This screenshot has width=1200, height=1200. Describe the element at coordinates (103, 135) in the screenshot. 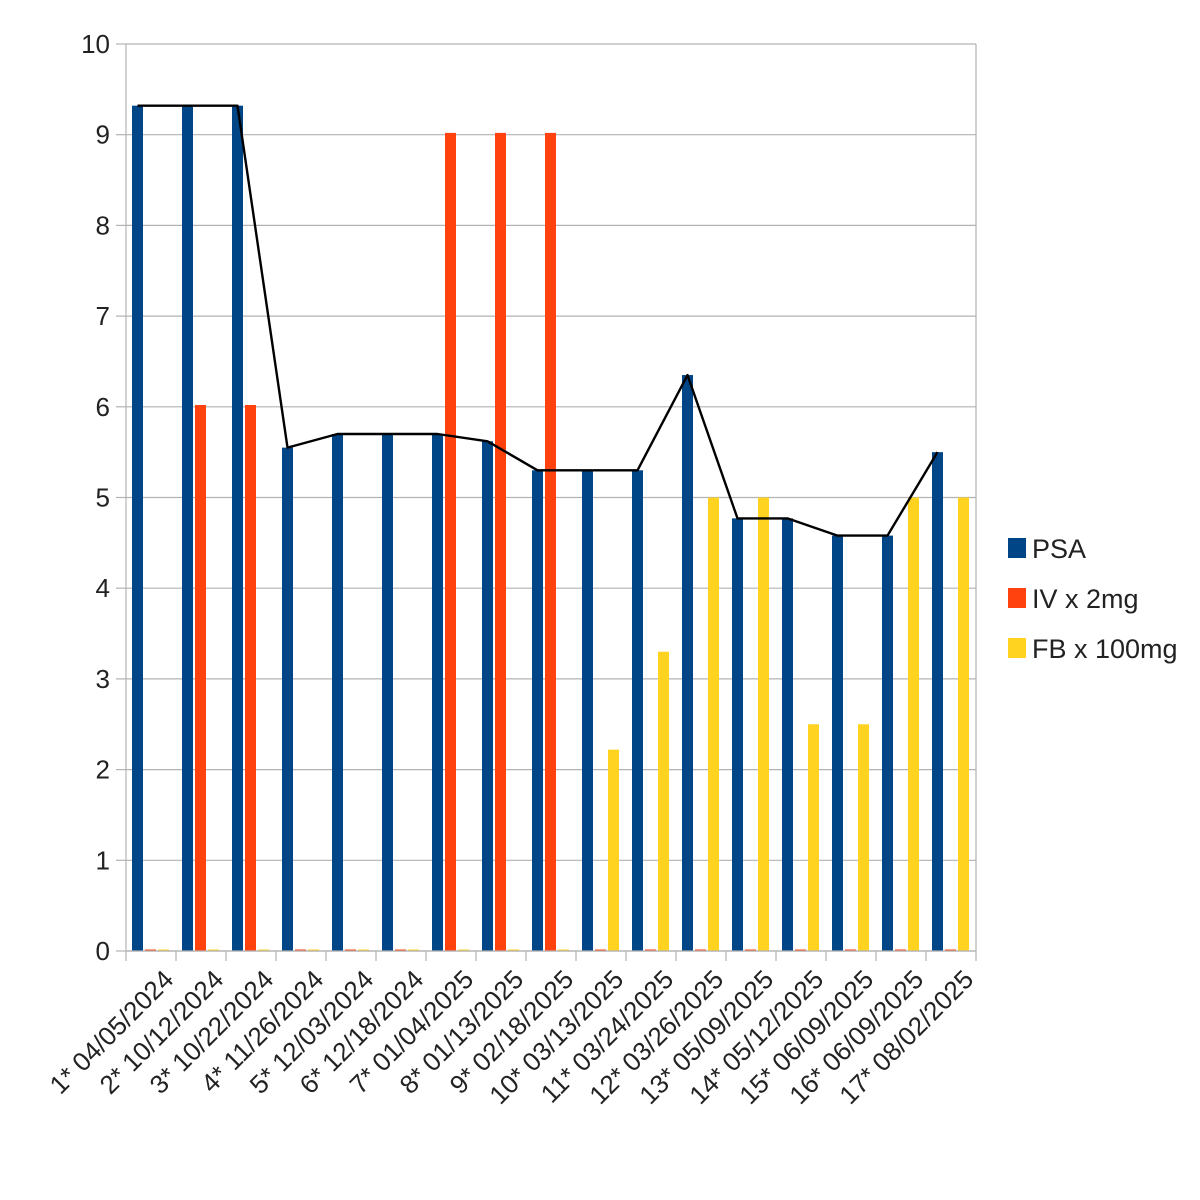

I see `y-tick-label: 9` at that location.